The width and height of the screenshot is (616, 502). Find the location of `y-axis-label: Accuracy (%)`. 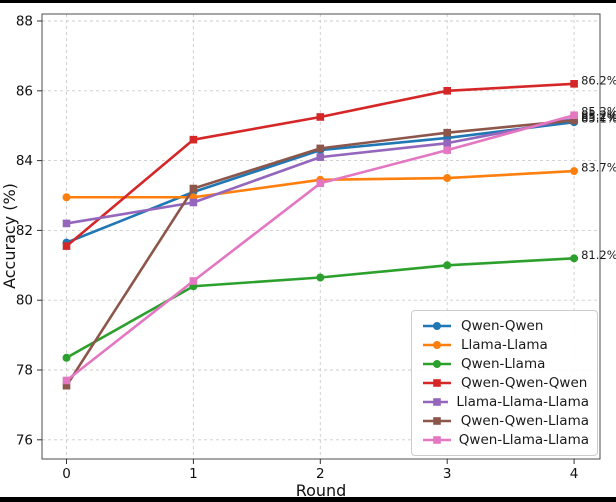

y-axis-label: Accuracy (%) is located at coordinates (9, 236).